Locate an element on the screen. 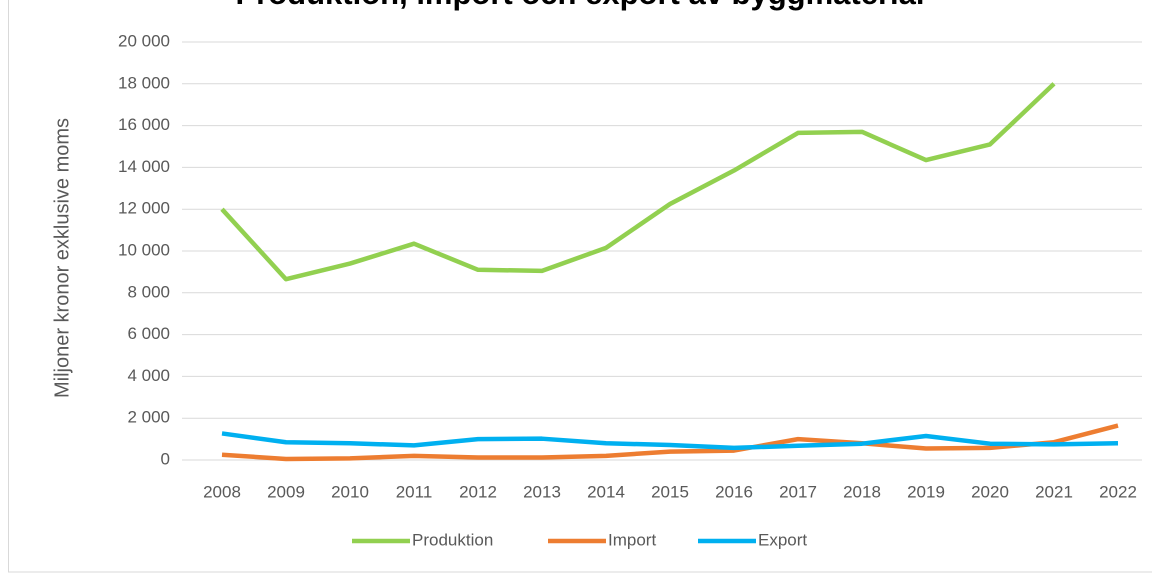 This screenshot has width=1152, height=574. y-tick-label: 2 000 is located at coordinates (148, 417).